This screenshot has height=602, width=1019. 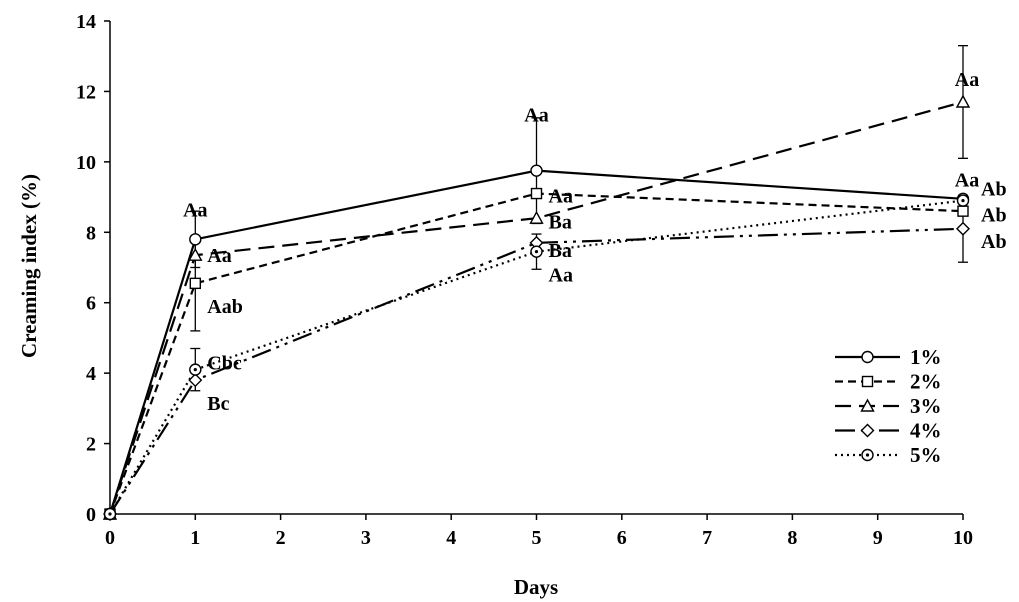 I want to click on y-tick-label: 4, so click(x=91, y=374).